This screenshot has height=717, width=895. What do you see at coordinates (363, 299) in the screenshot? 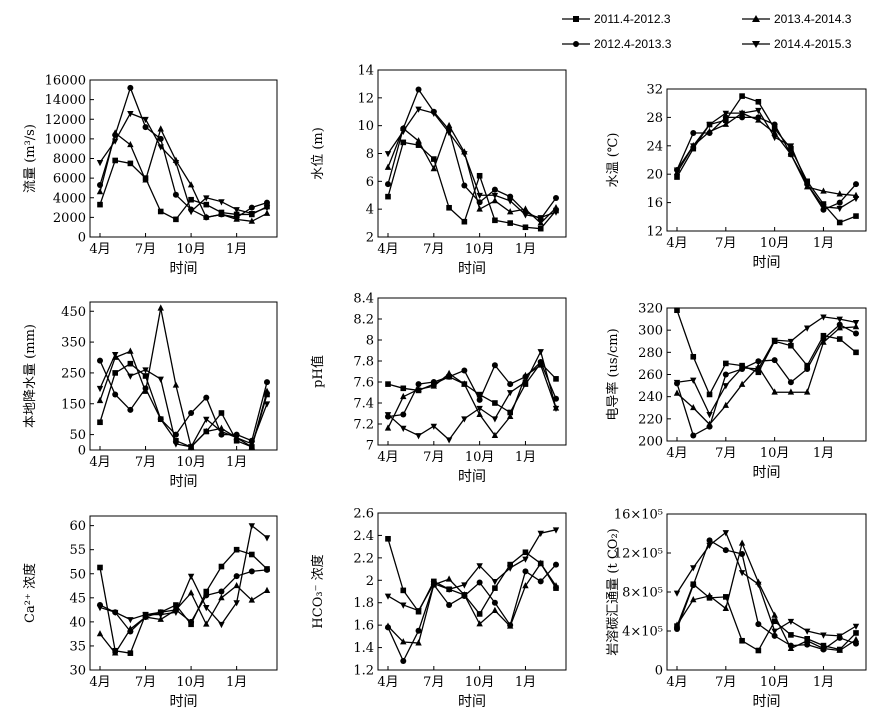
I see `y-tick-label: 8.4` at bounding box center [363, 299].